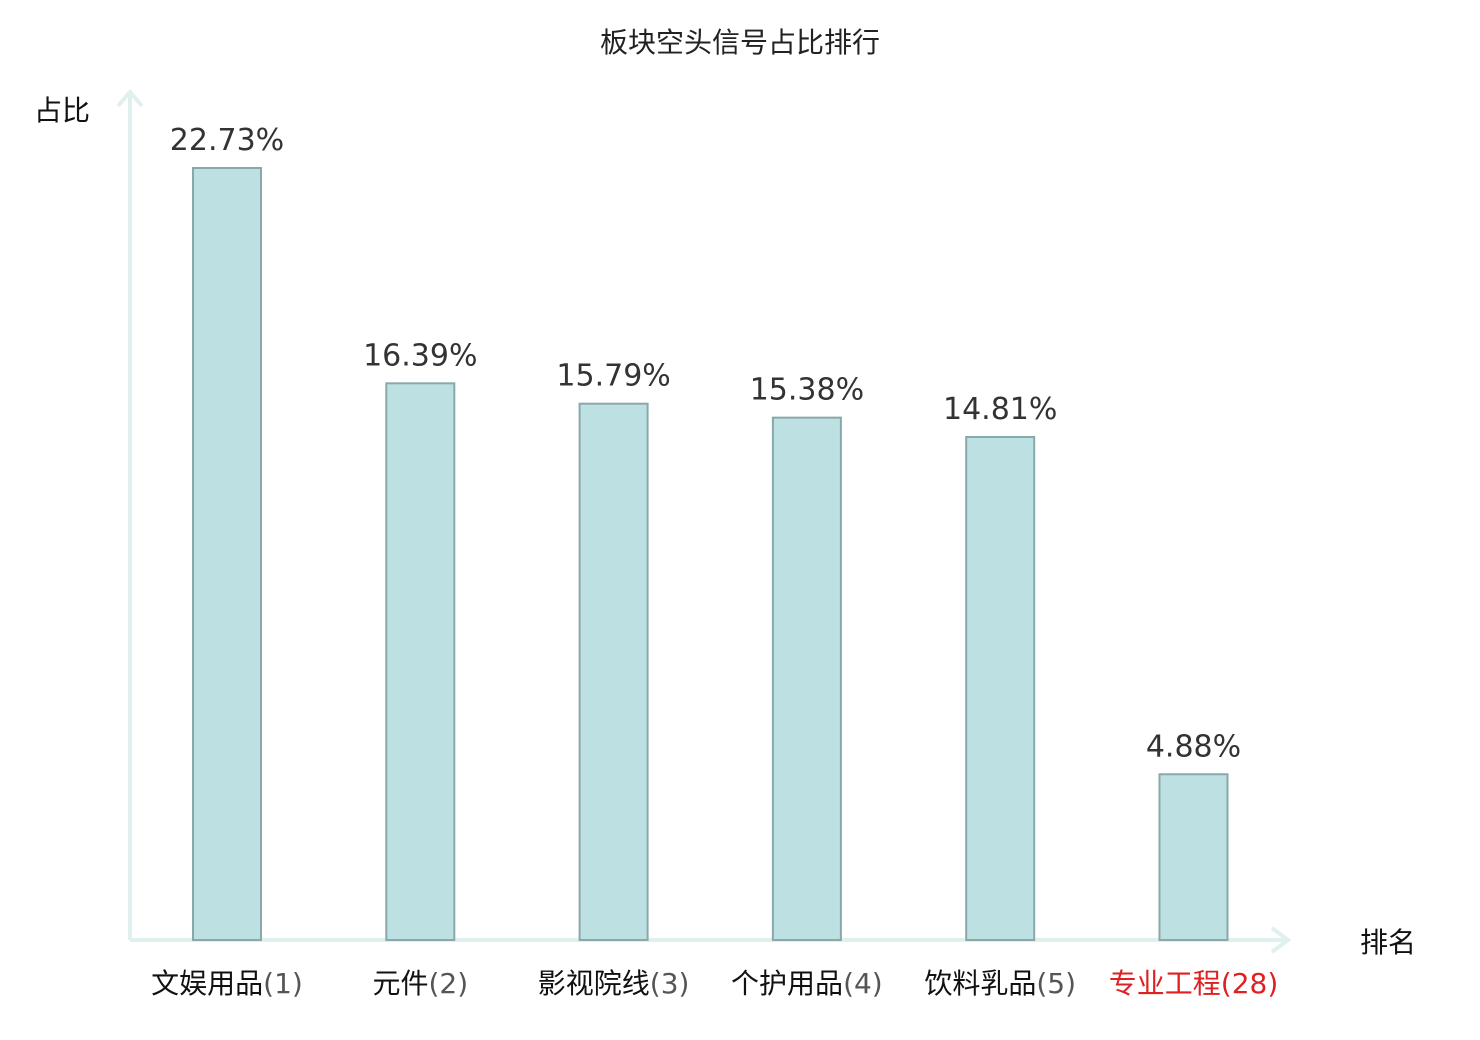  What do you see at coordinates (400, 983) in the screenshot?
I see `category-name: 元件` at bounding box center [400, 983].